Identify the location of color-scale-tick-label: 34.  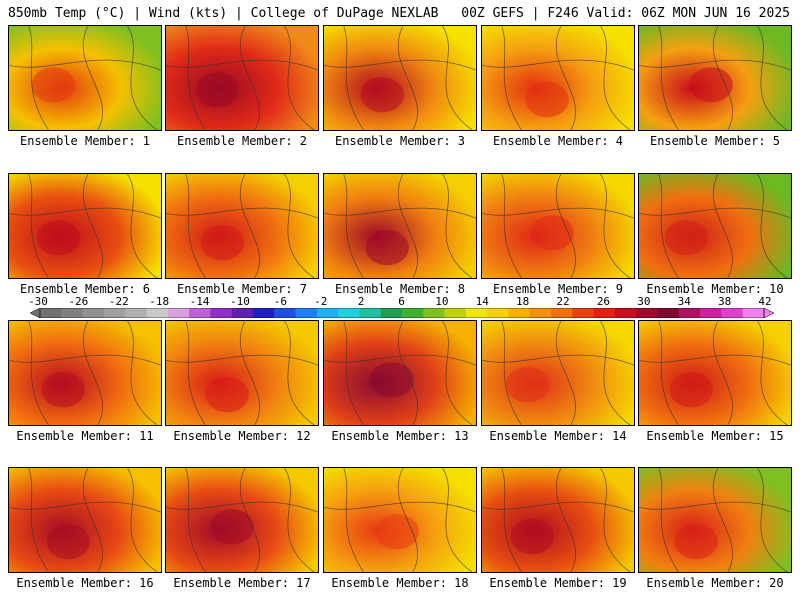
(684, 301).